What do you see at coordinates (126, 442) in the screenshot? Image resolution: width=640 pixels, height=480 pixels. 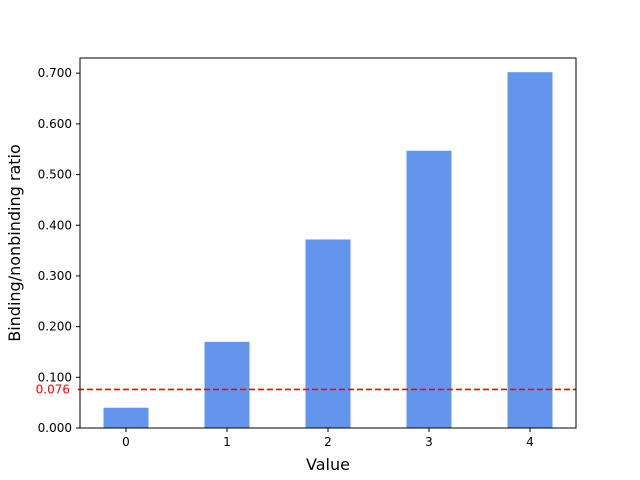 I see `x-tick-label-0: 0` at bounding box center [126, 442].